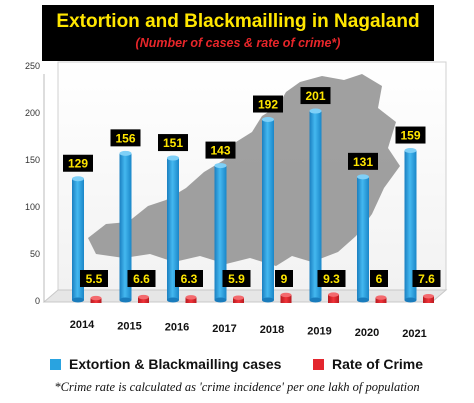 The height and width of the screenshot is (403, 474). I want to click on y-tick-label: 200, so click(32, 113).